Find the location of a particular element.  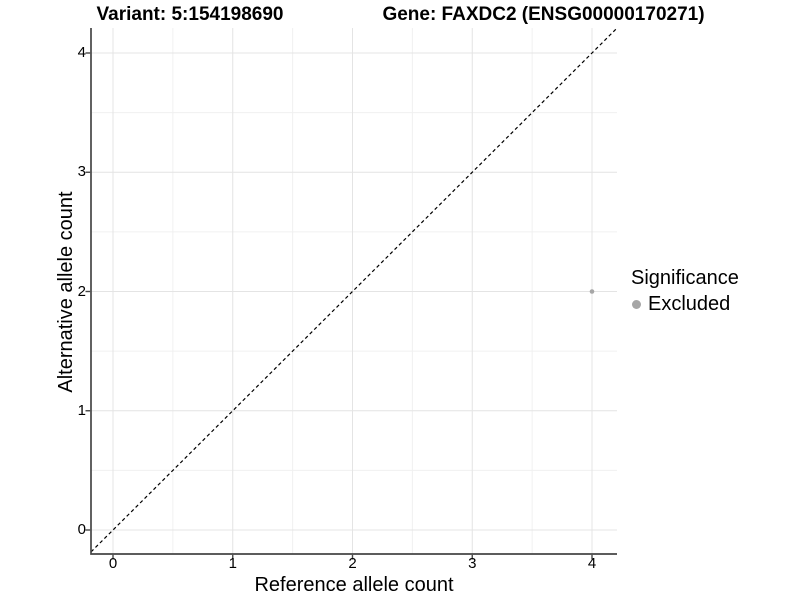

data-point is located at coordinates (592, 291).